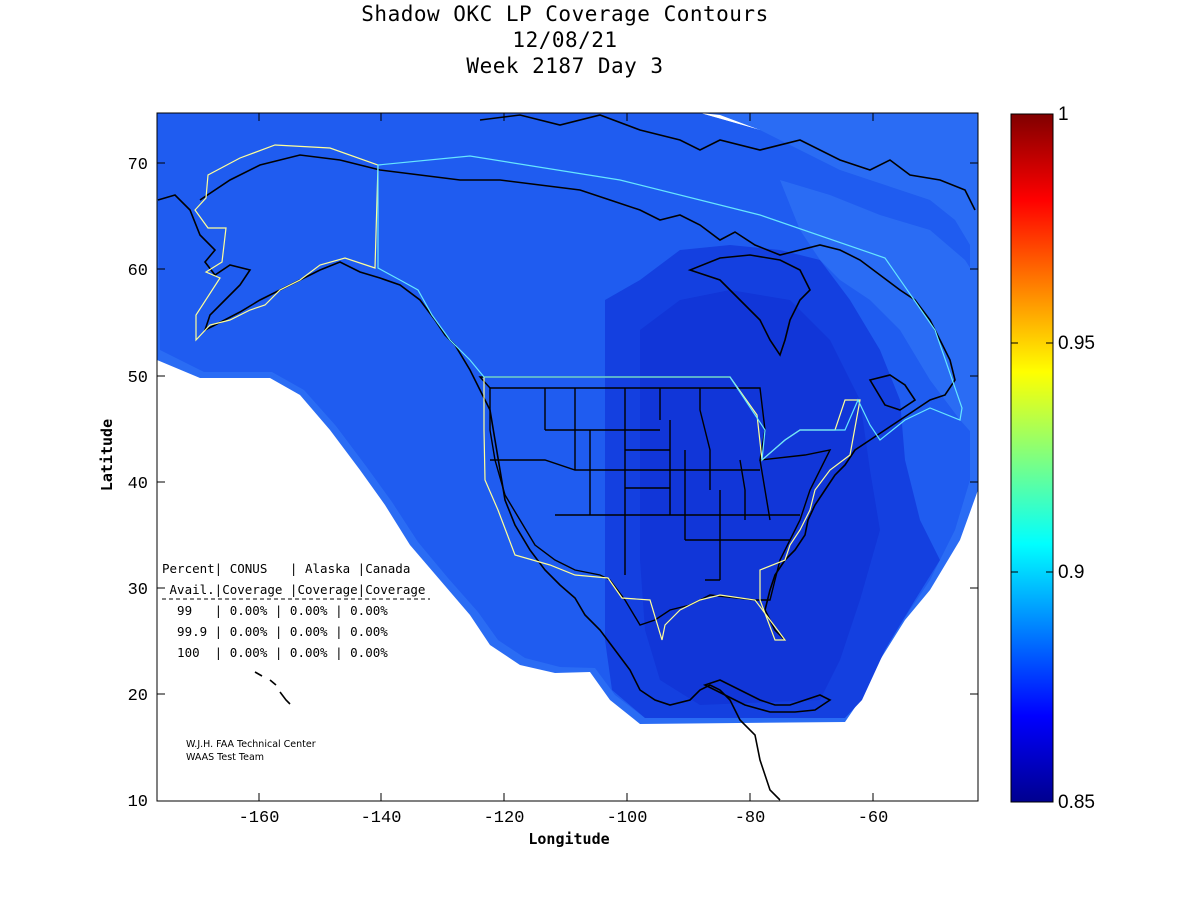  Describe the element at coordinates (251, 744) in the screenshot. I see `credit-line-1: W.J.H. FAA Technical Center` at that location.